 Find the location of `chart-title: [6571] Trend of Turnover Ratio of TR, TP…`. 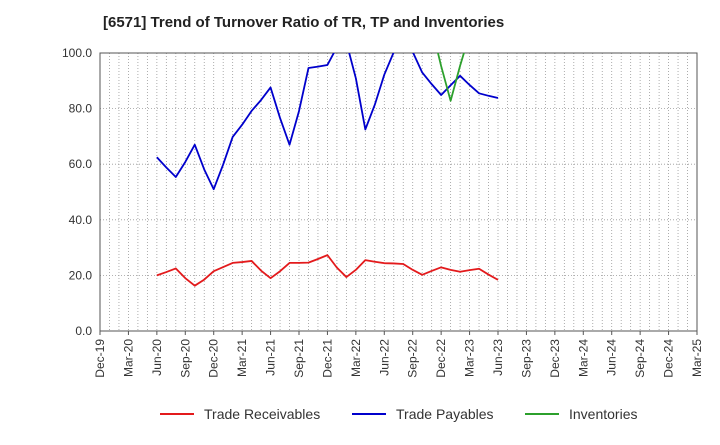

chart-title: [6571] Trend of Turnover Ratio of TR, TP… is located at coordinates (304, 22).